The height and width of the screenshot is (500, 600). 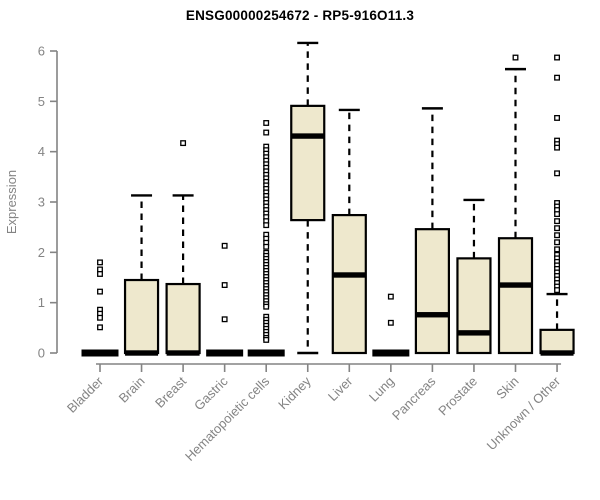 What do you see at coordinates (381, 389) in the screenshot?
I see `svg-text: Lung` at bounding box center [381, 389].